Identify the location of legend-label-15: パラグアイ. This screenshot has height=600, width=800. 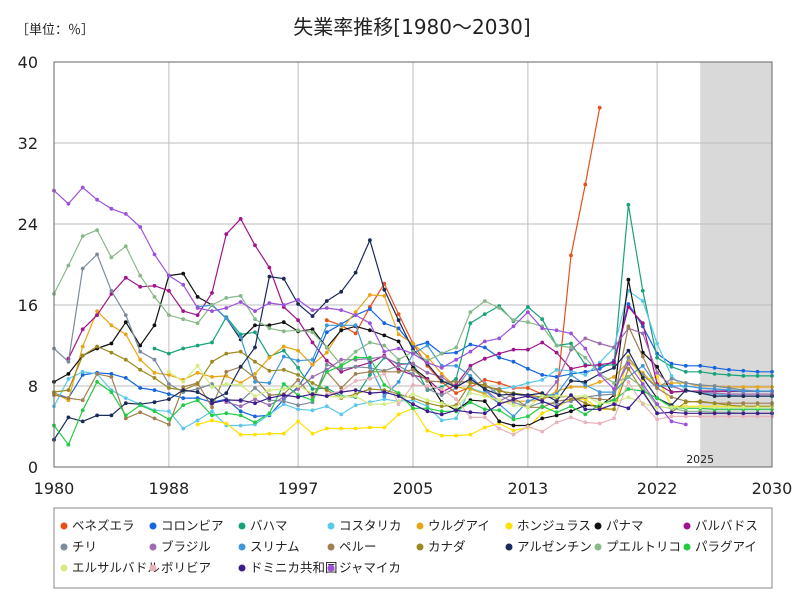
(726, 546).